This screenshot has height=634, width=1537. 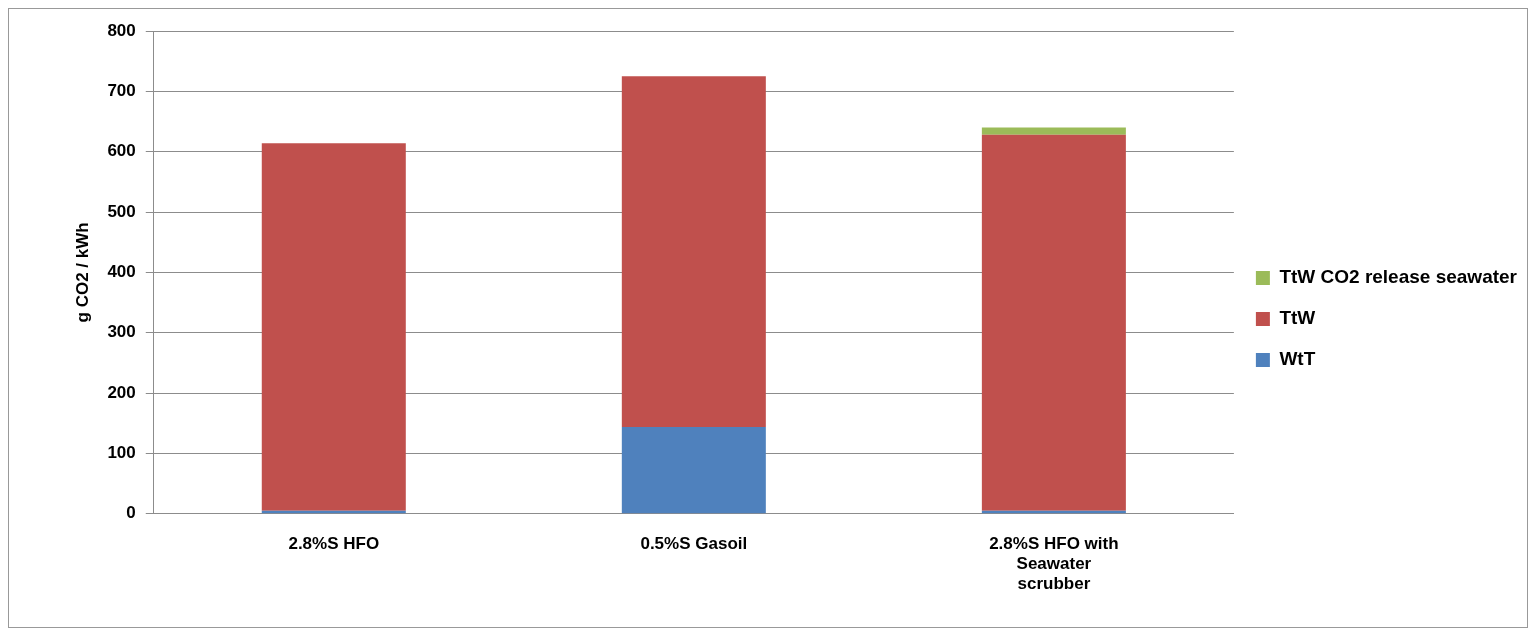 What do you see at coordinates (131, 513) in the screenshot?
I see `y-tick-label: 0` at bounding box center [131, 513].